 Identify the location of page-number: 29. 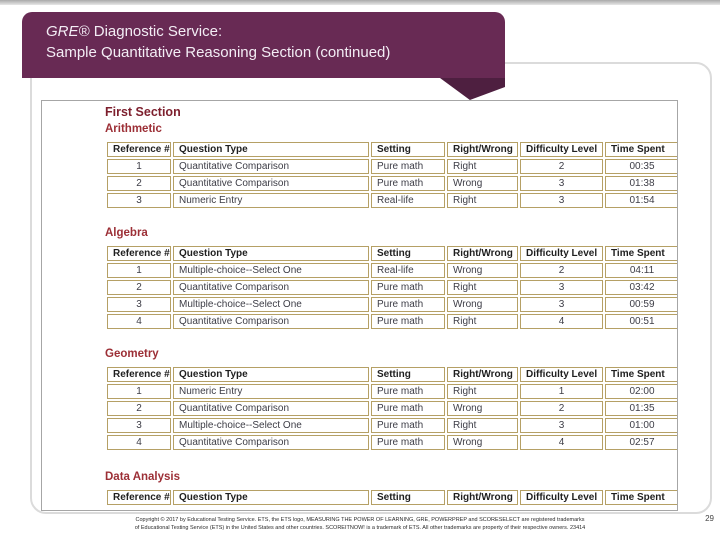
(709, 518).